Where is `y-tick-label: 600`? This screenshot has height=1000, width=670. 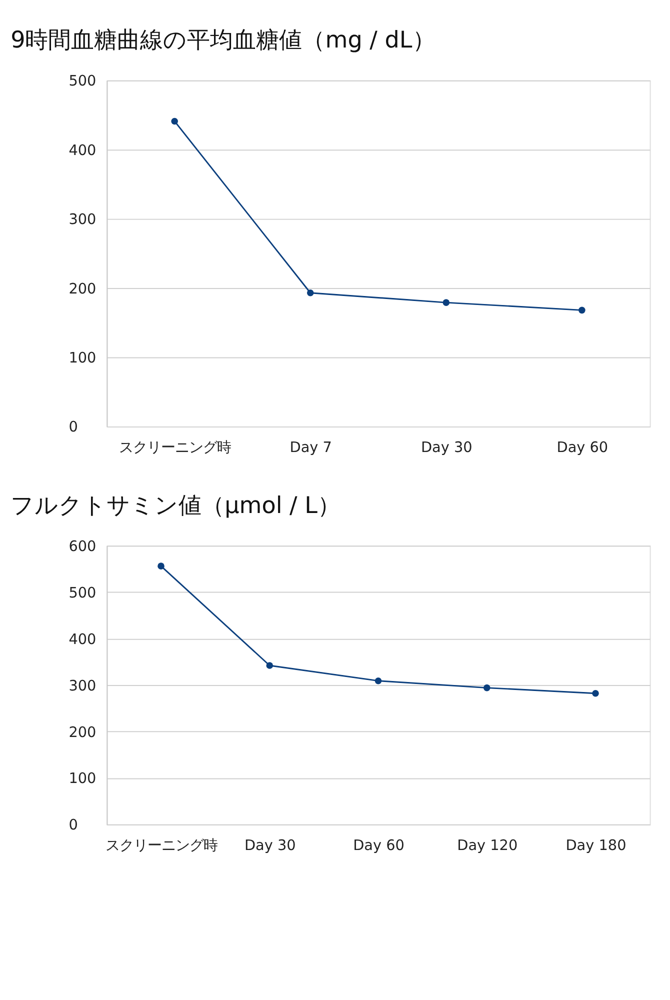
y-tick-label: 600 is located at coordinates (82, 546).